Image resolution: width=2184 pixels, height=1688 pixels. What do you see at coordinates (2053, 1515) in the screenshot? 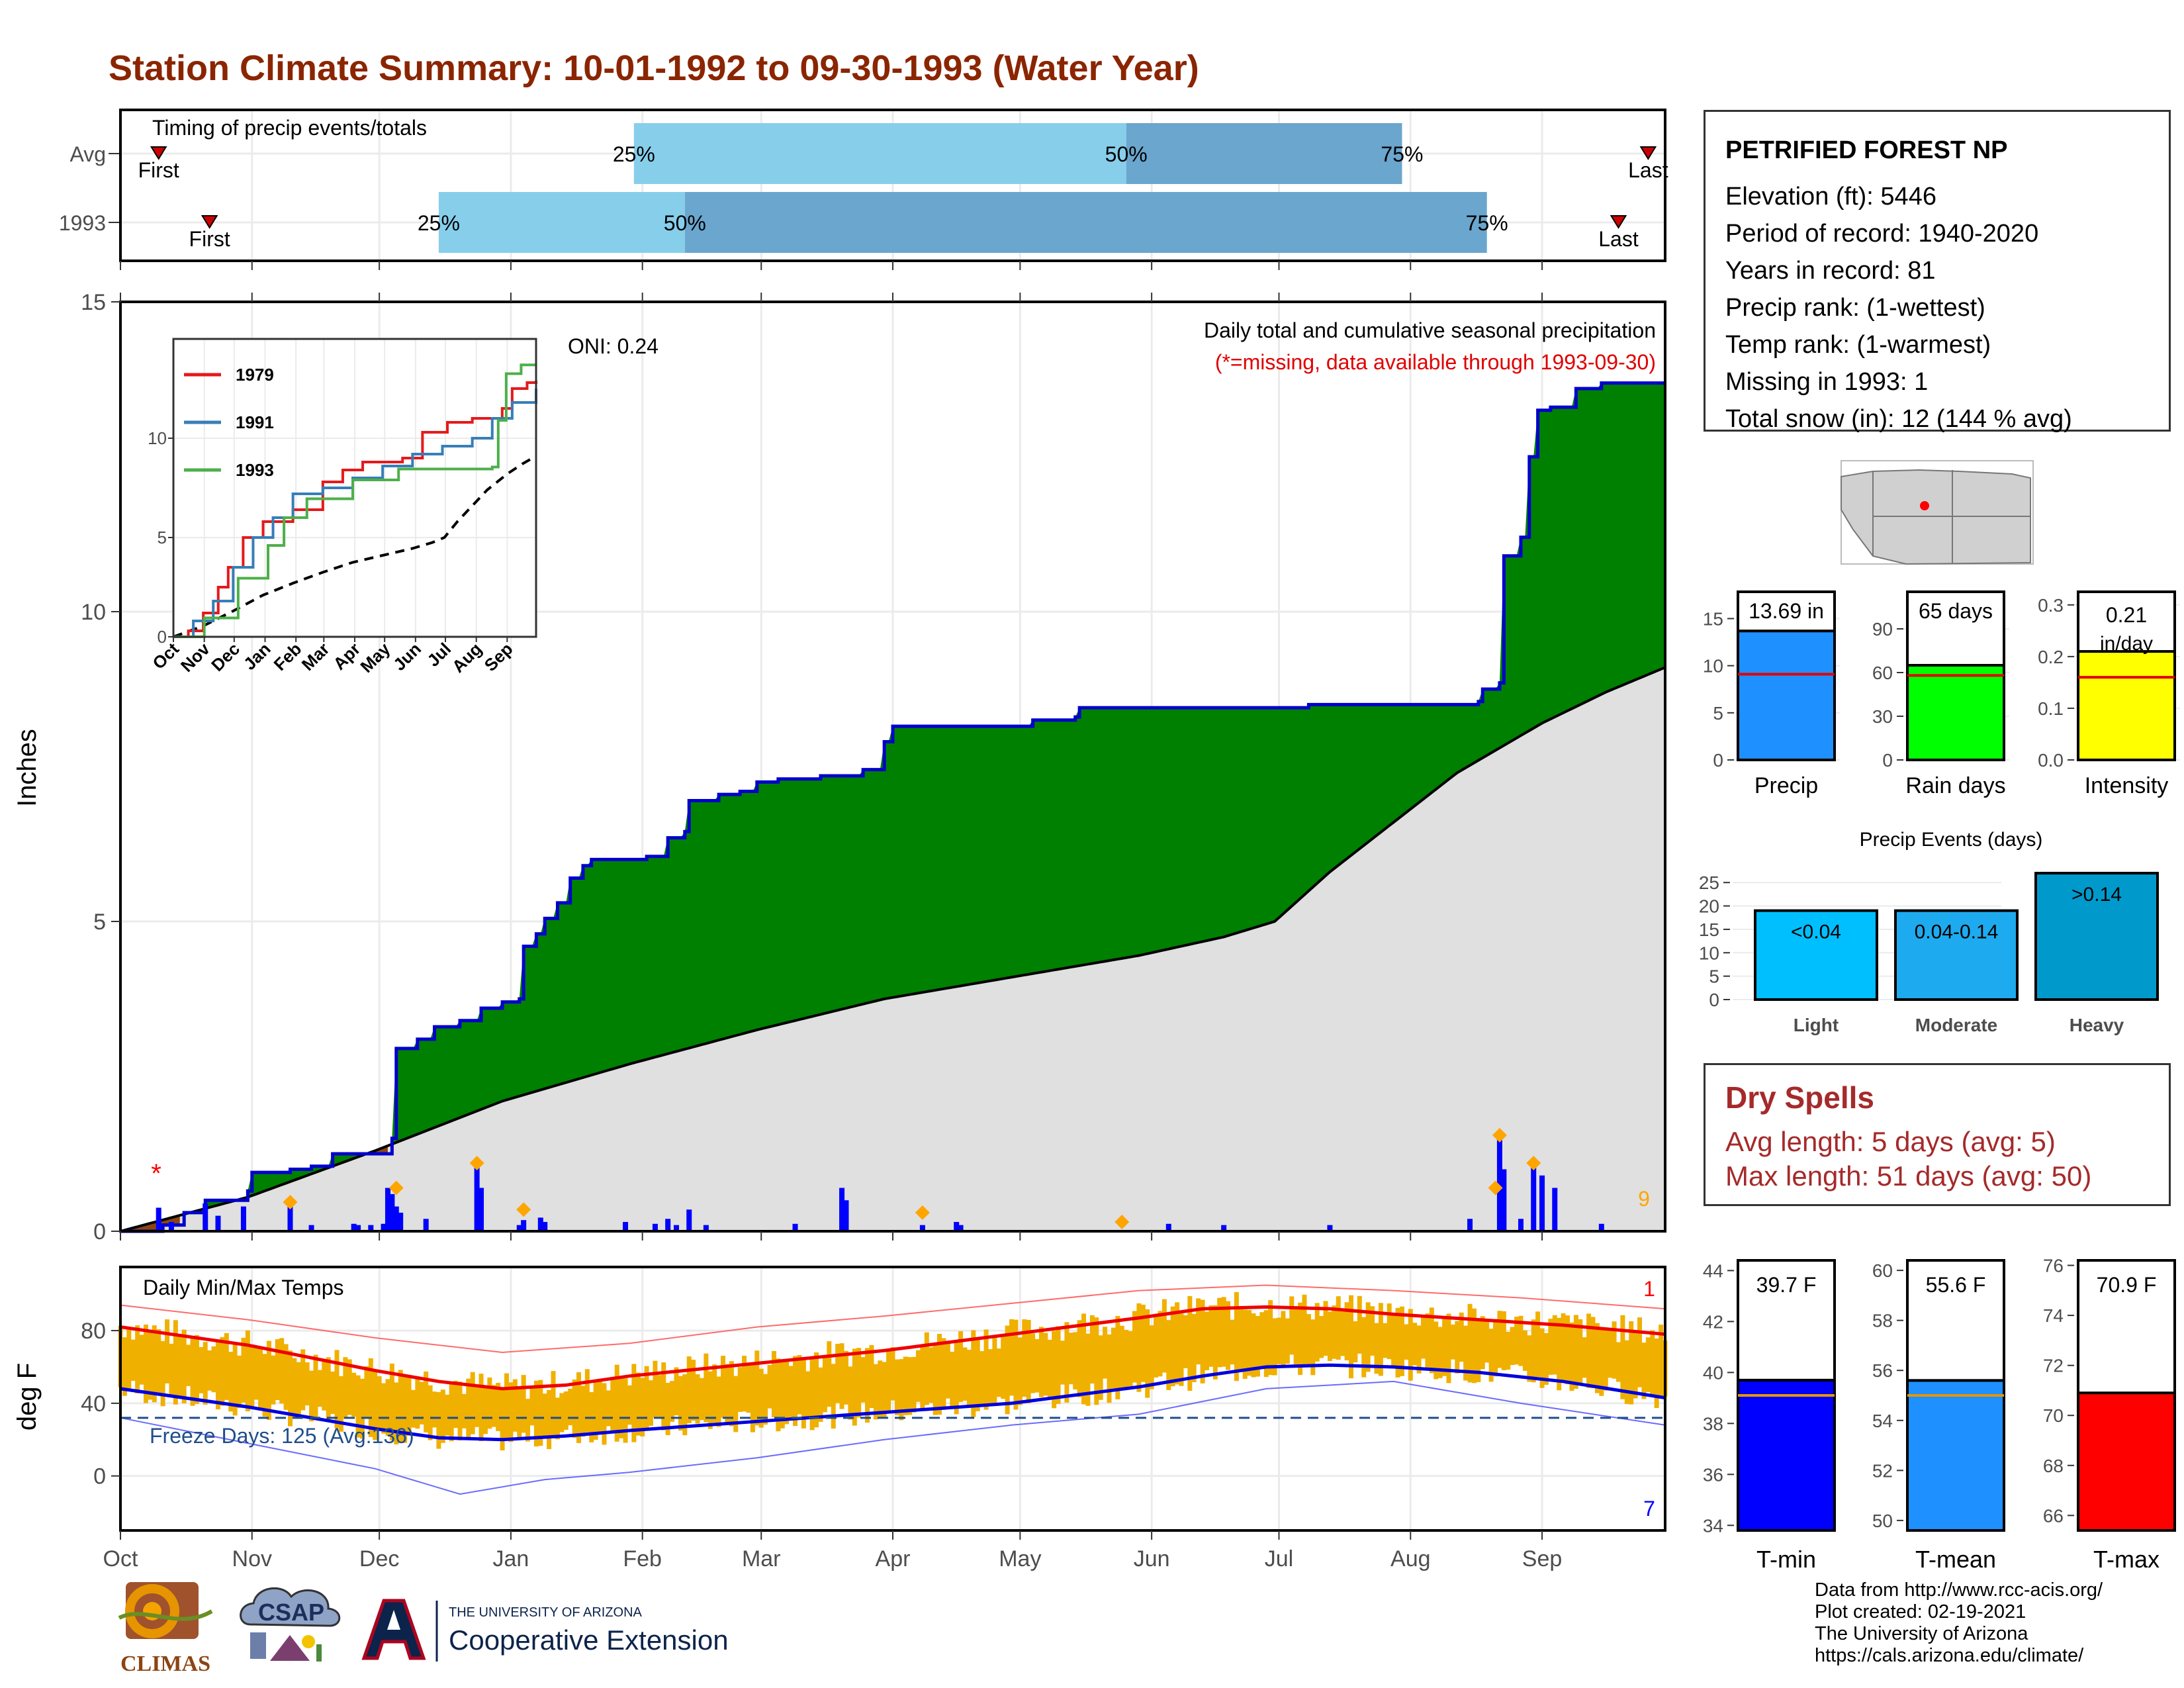
I see `summary-temp-tick-label: 66` at bounding box center [2053, 1515].